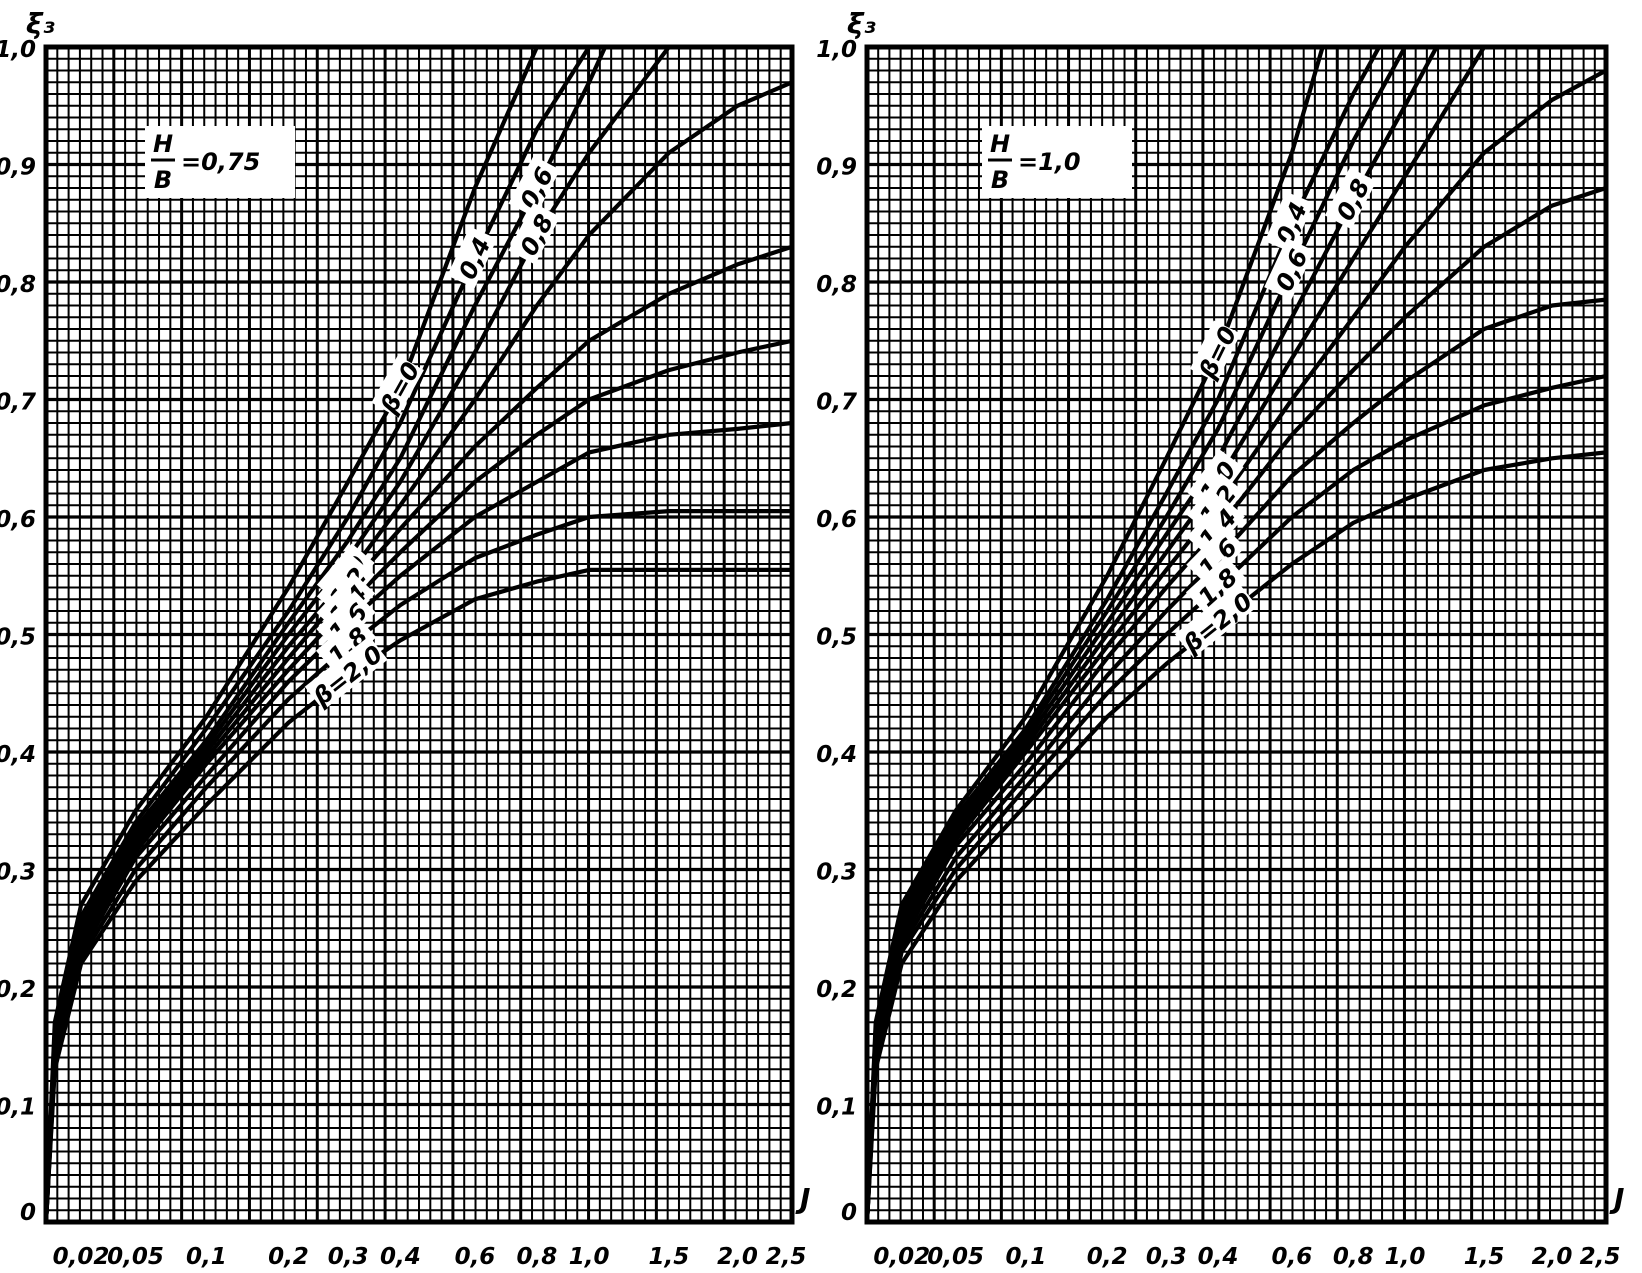  What do you see at coordinates (1049, 162) in the screenshot?
I see `parameter-value: =1,0` at bounding box center [1049, 162].